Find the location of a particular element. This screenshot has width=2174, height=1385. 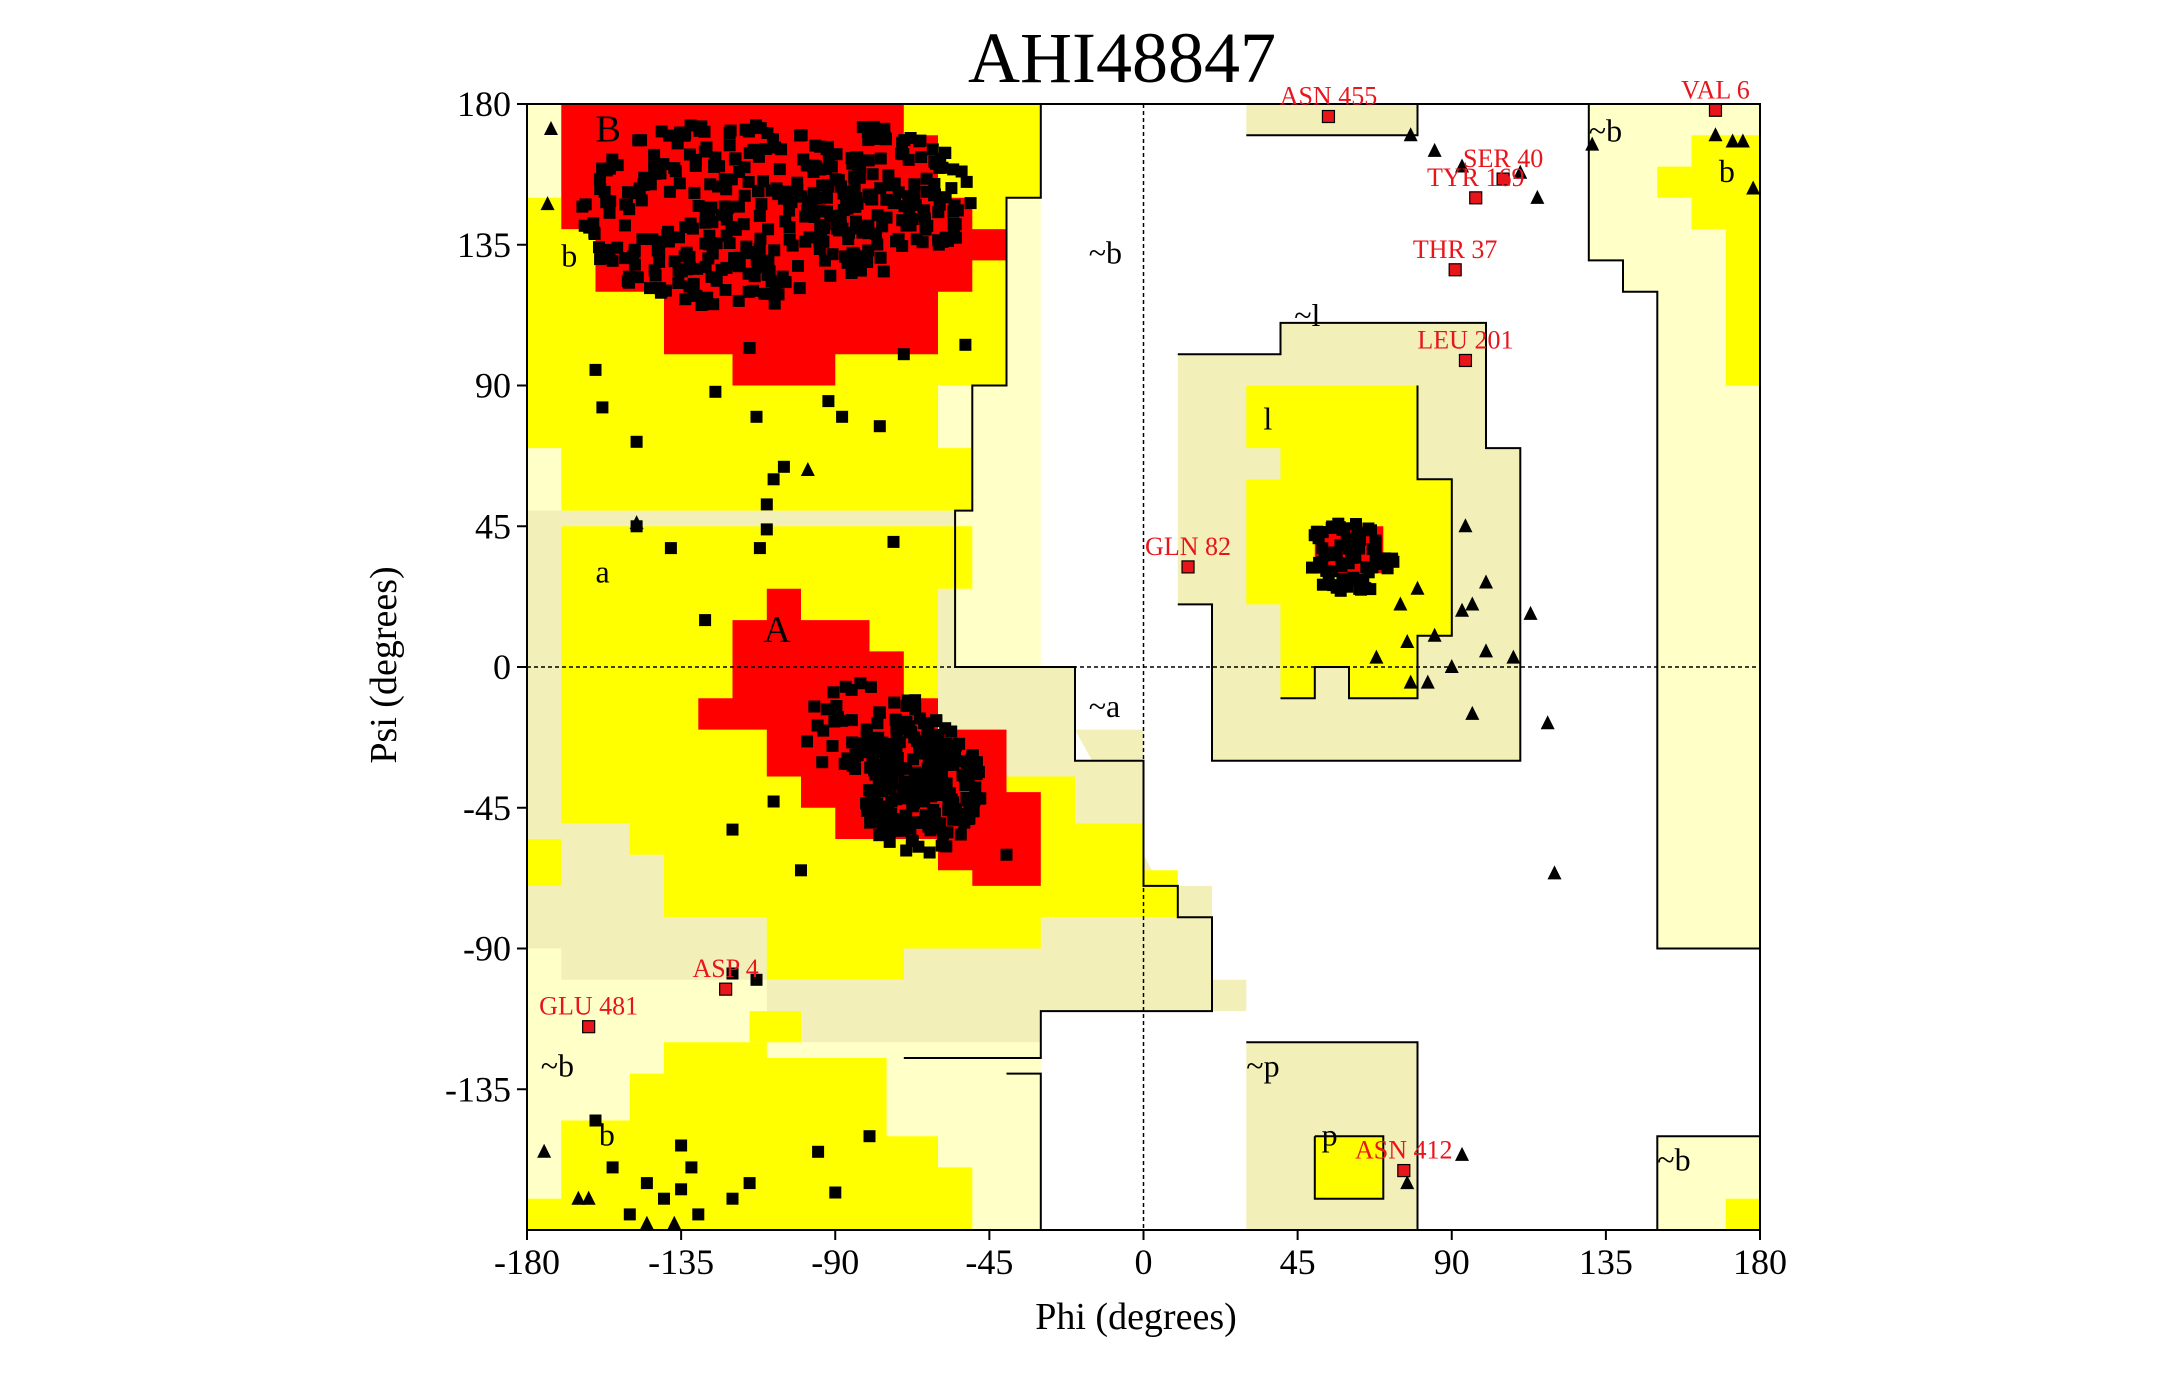

region-label: A is located at coordinates (777, 630).